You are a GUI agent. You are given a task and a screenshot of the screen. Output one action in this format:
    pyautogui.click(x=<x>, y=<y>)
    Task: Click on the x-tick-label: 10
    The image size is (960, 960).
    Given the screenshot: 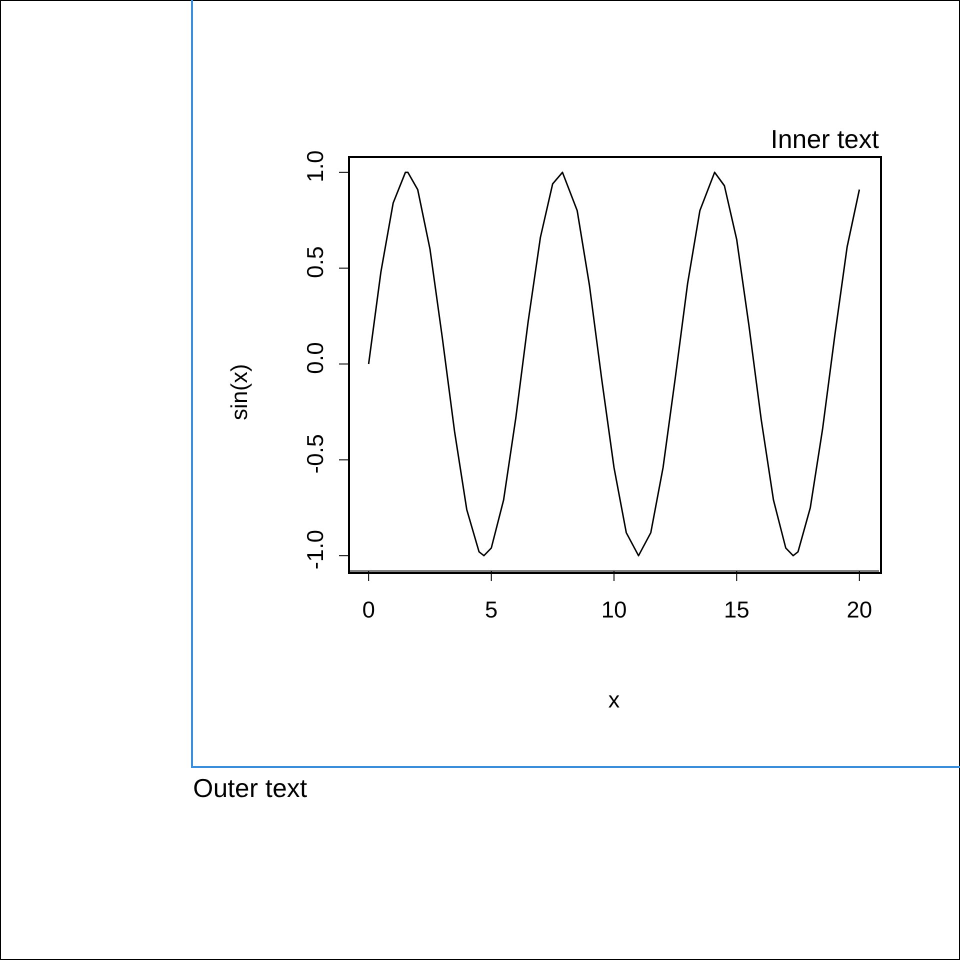 What is the action you would take?
    pyautogui.click(x=614, y=609)
    